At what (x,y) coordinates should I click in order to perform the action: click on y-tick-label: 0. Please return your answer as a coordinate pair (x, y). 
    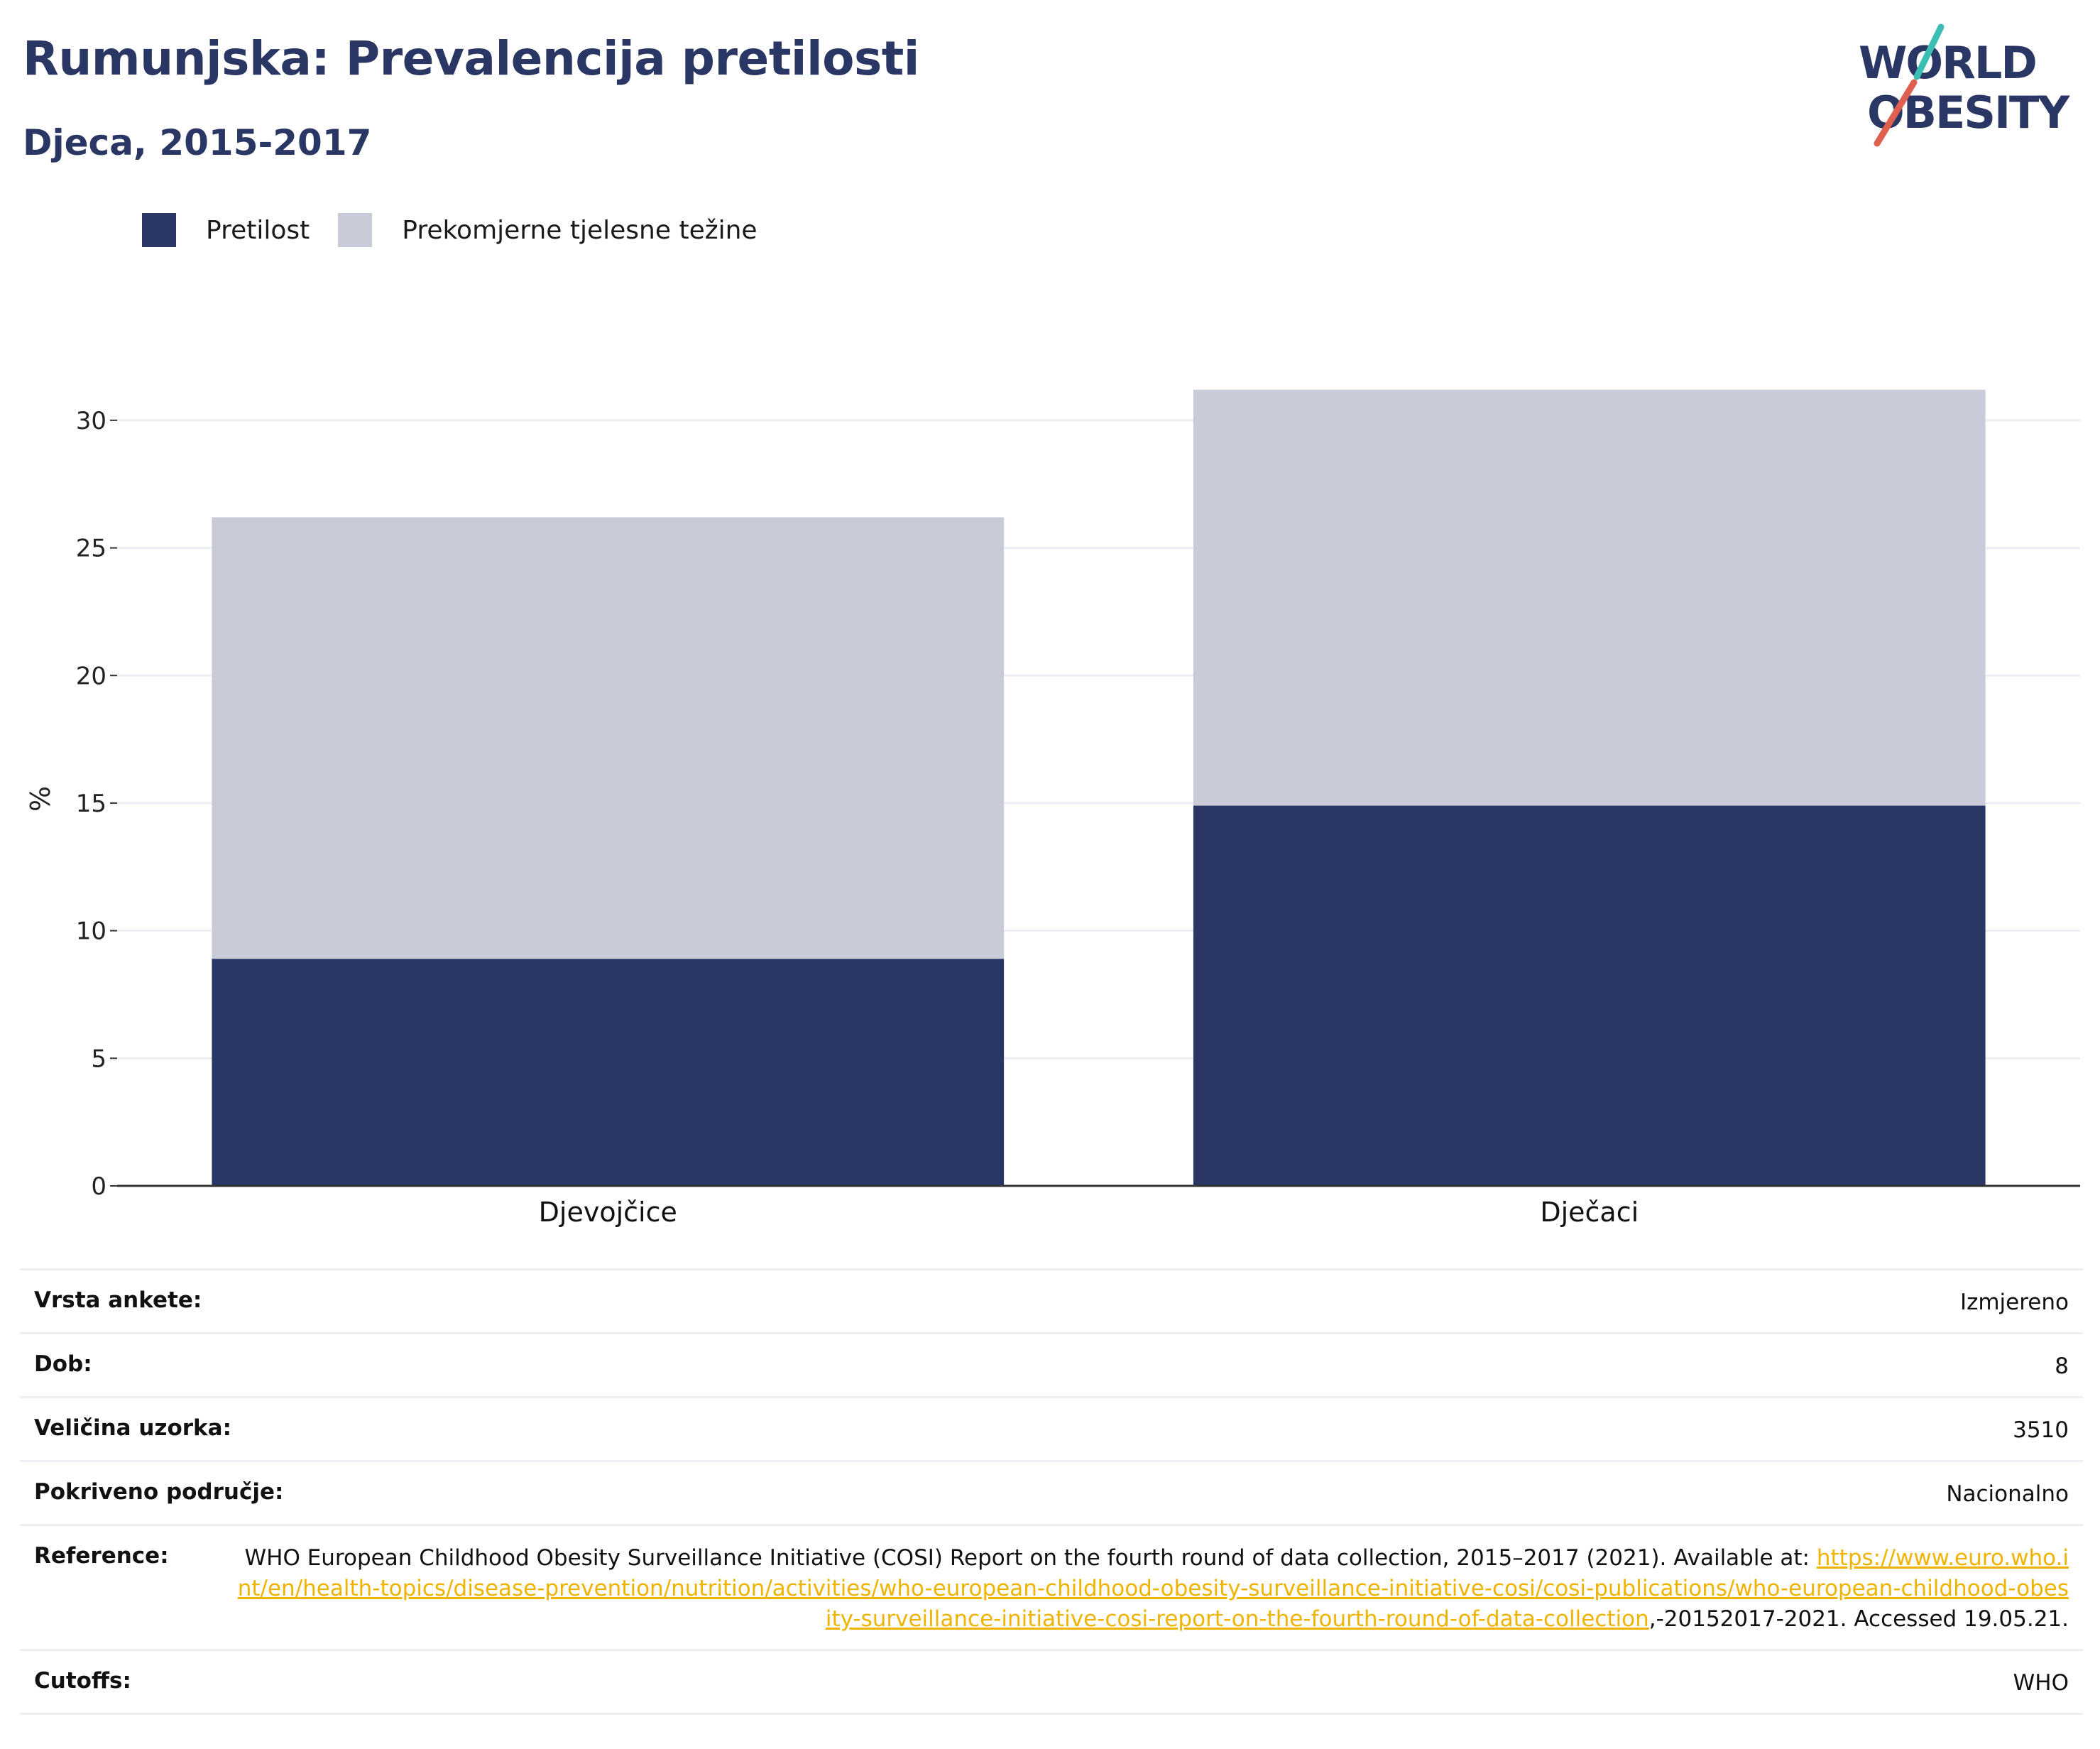
    Looking at the image, I should click on (98, 1186).